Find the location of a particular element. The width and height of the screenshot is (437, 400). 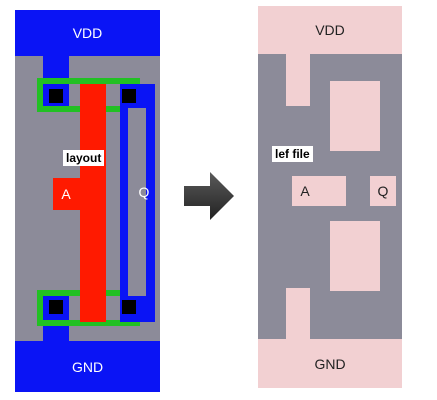

layout-gnd-rail is located at coordinates (87, 366).